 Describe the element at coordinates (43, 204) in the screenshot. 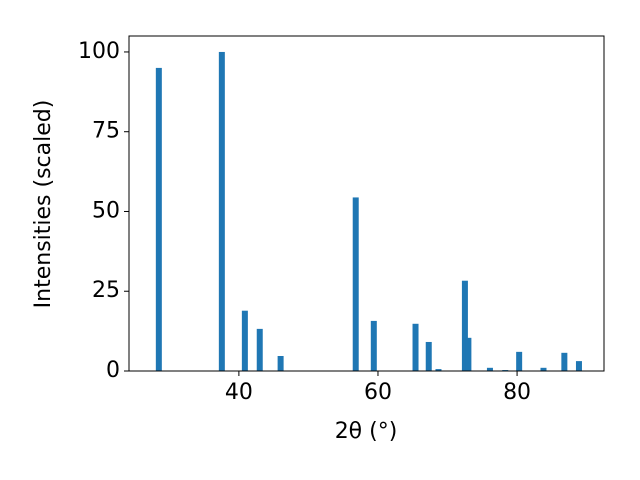

I see `y-axis-label: Intensities (scaled)` at that location.